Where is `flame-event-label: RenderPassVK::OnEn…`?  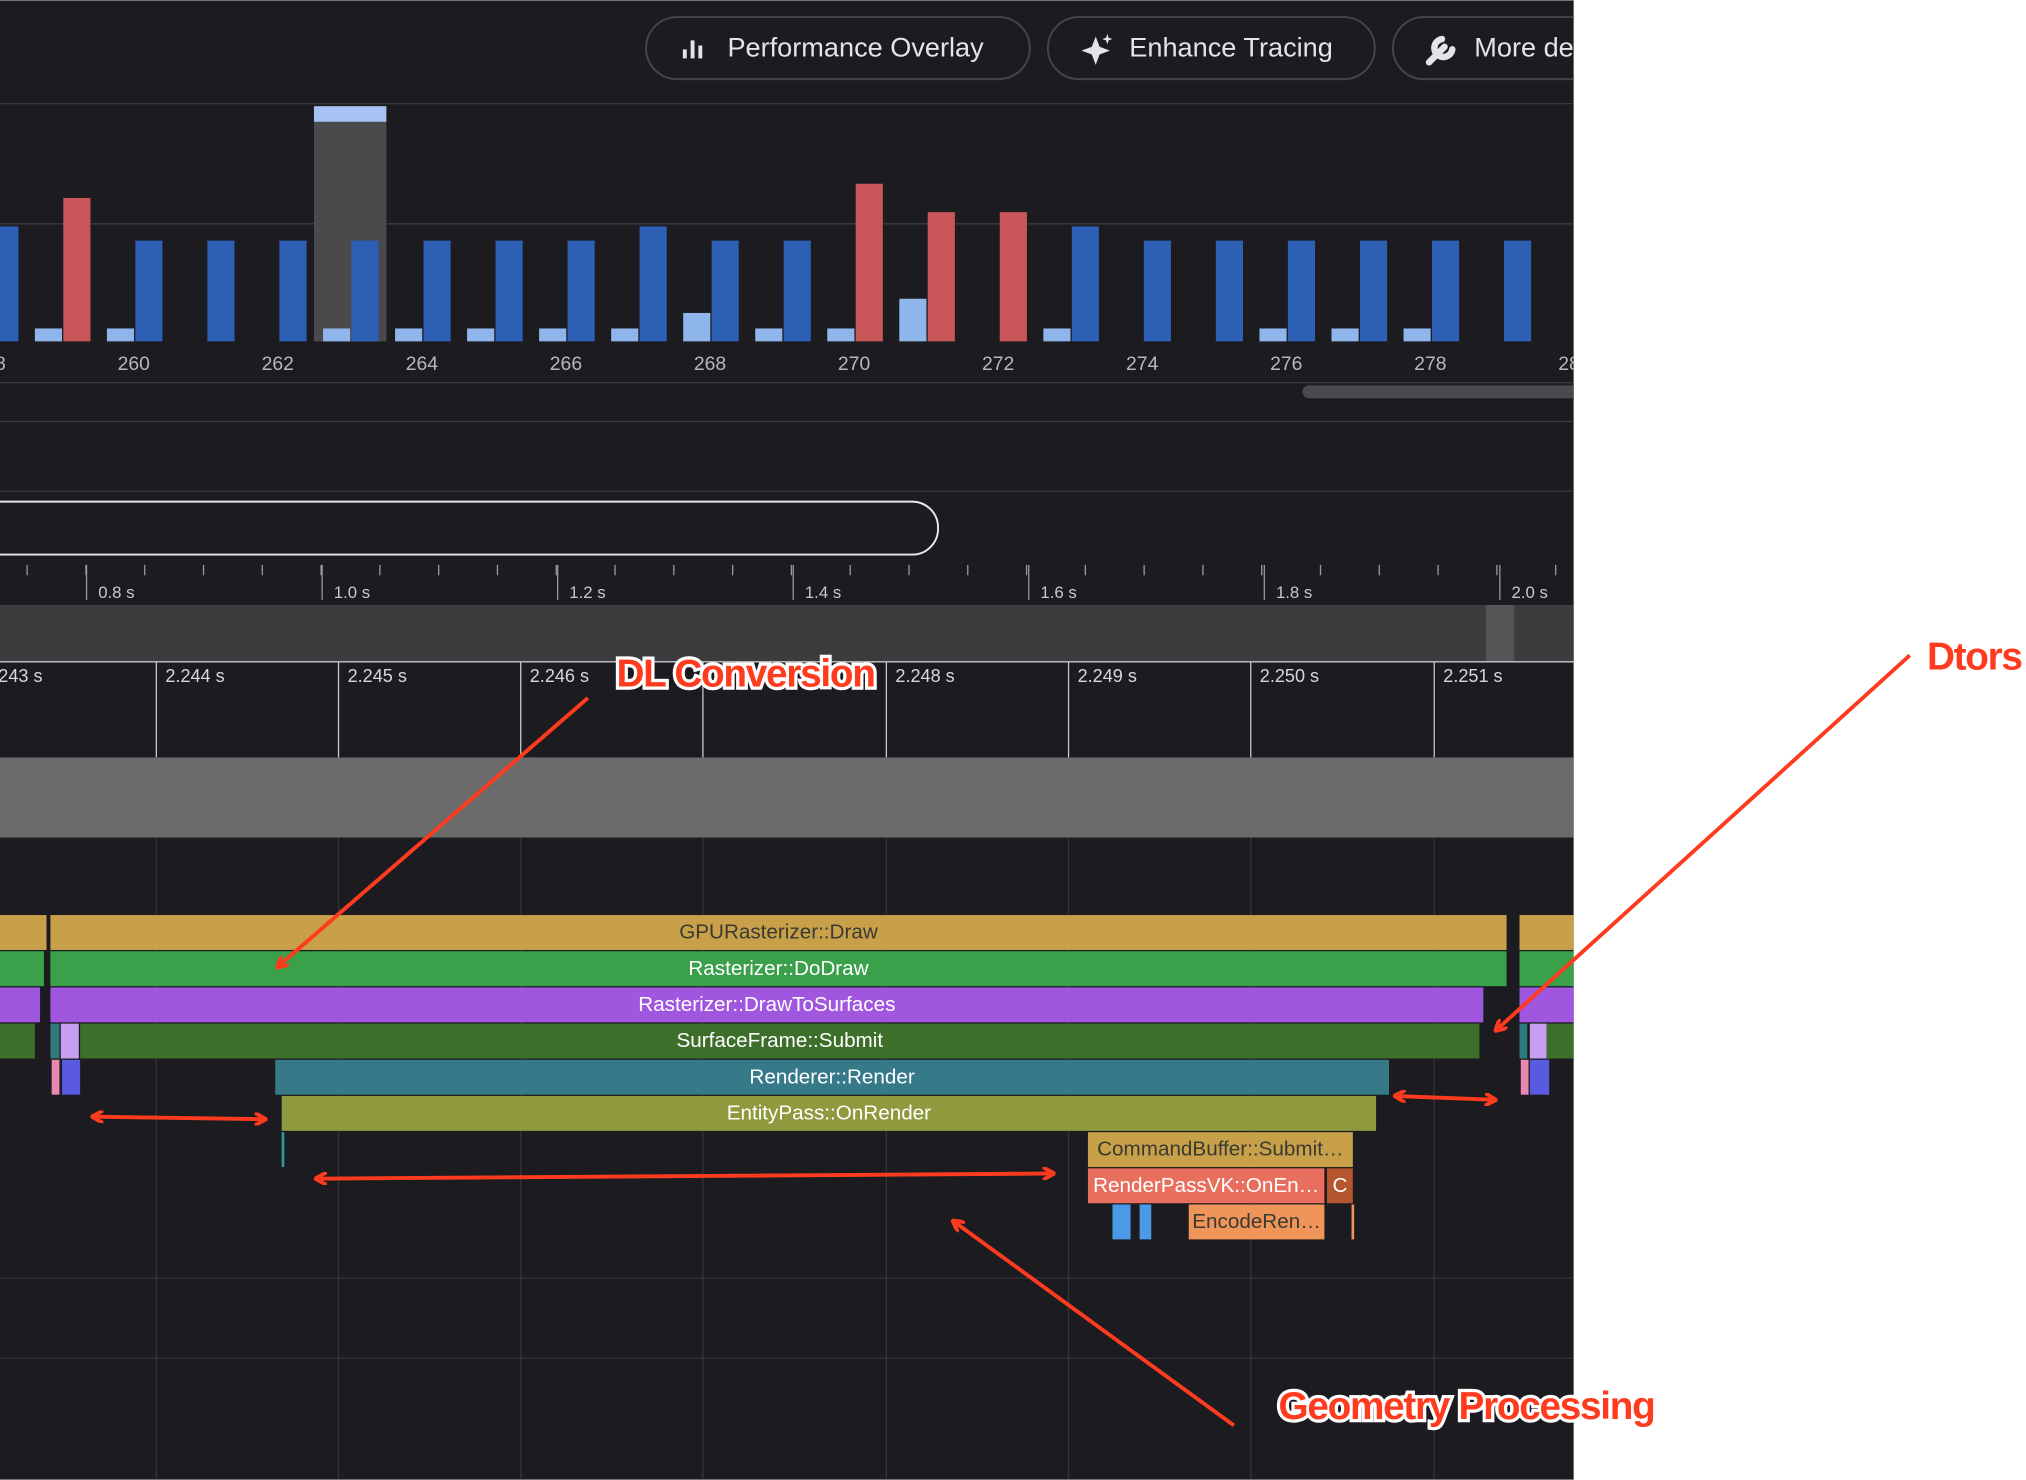 flame-event-label: RenderPassVK::OnEn… is located at coordinates (1206, 1185).